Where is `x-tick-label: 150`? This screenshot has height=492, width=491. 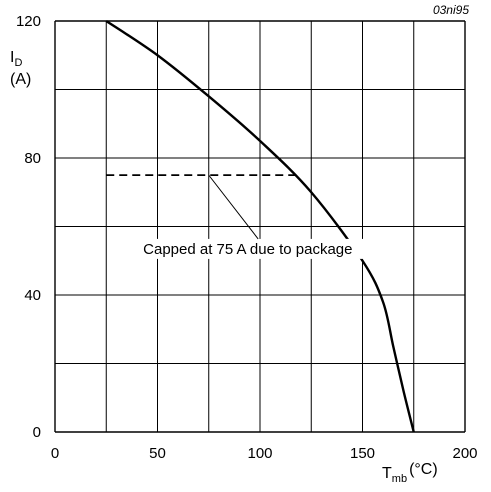
x-tick-label: 150 is located at coordinates (362, 453).